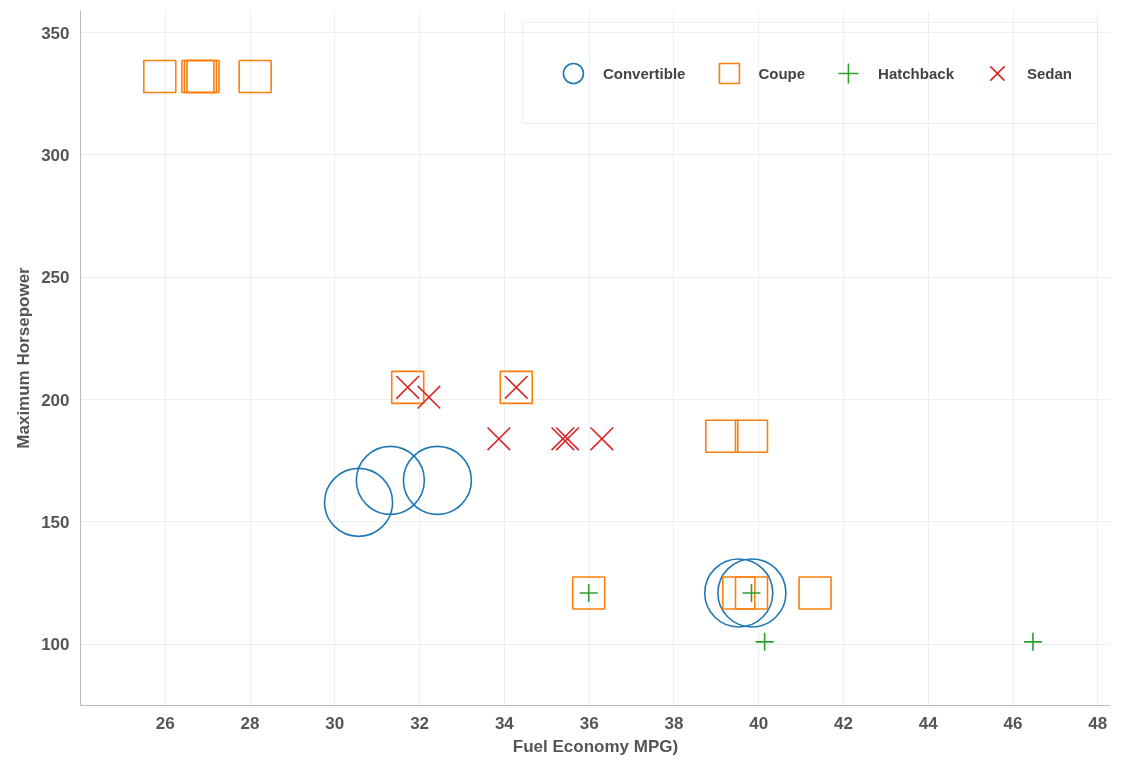 This screenshot has height=770, width=1131. I want to click on x-tick-label: 32, so click(420, 723).